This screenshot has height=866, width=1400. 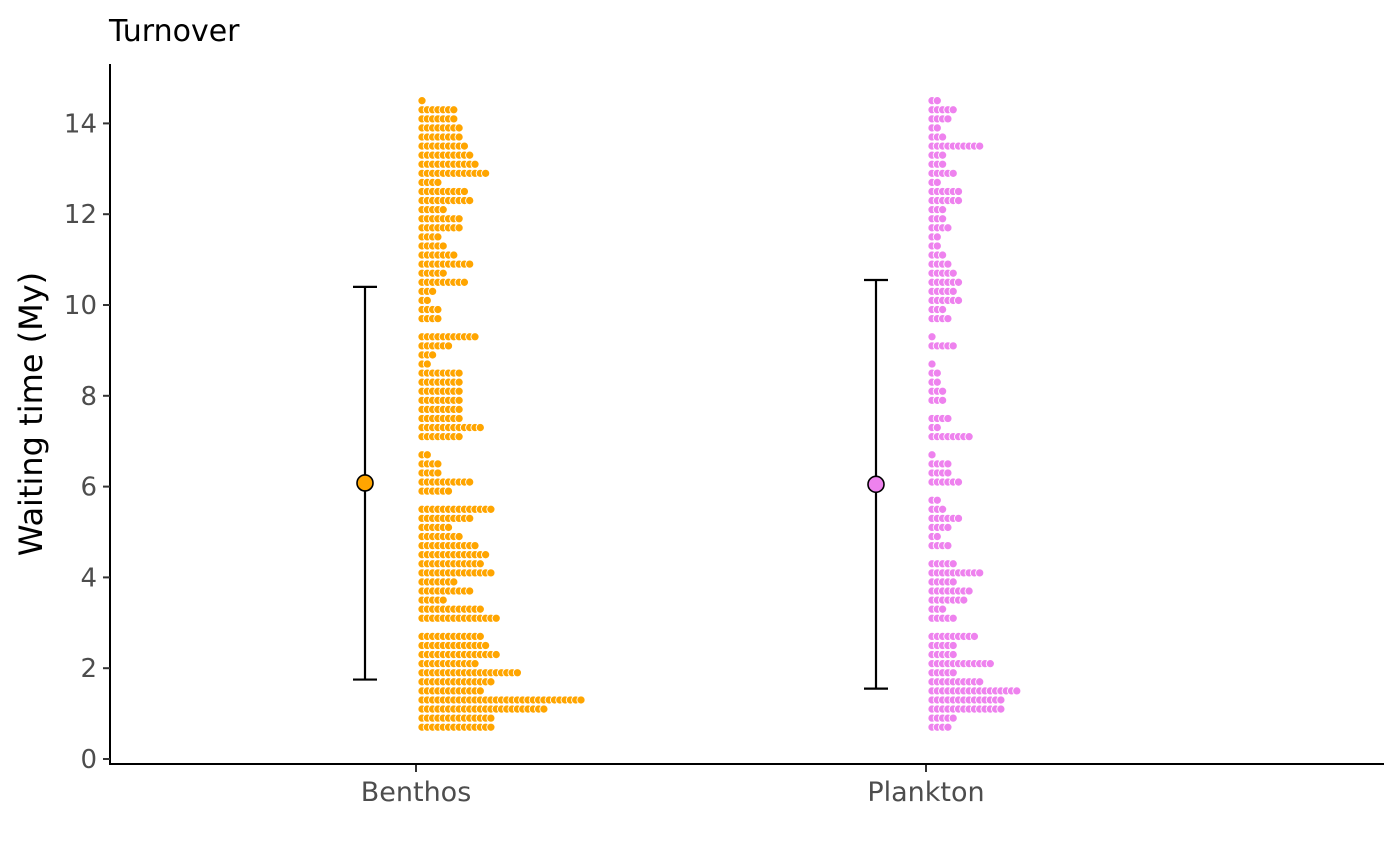 I want to click on x-tick-label: Benthos, so click(x=416, y=792).